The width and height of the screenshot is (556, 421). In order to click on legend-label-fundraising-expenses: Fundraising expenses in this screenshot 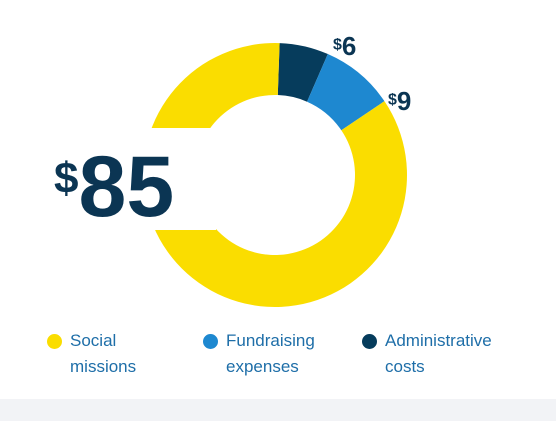, I will do `click(270, 353)`.